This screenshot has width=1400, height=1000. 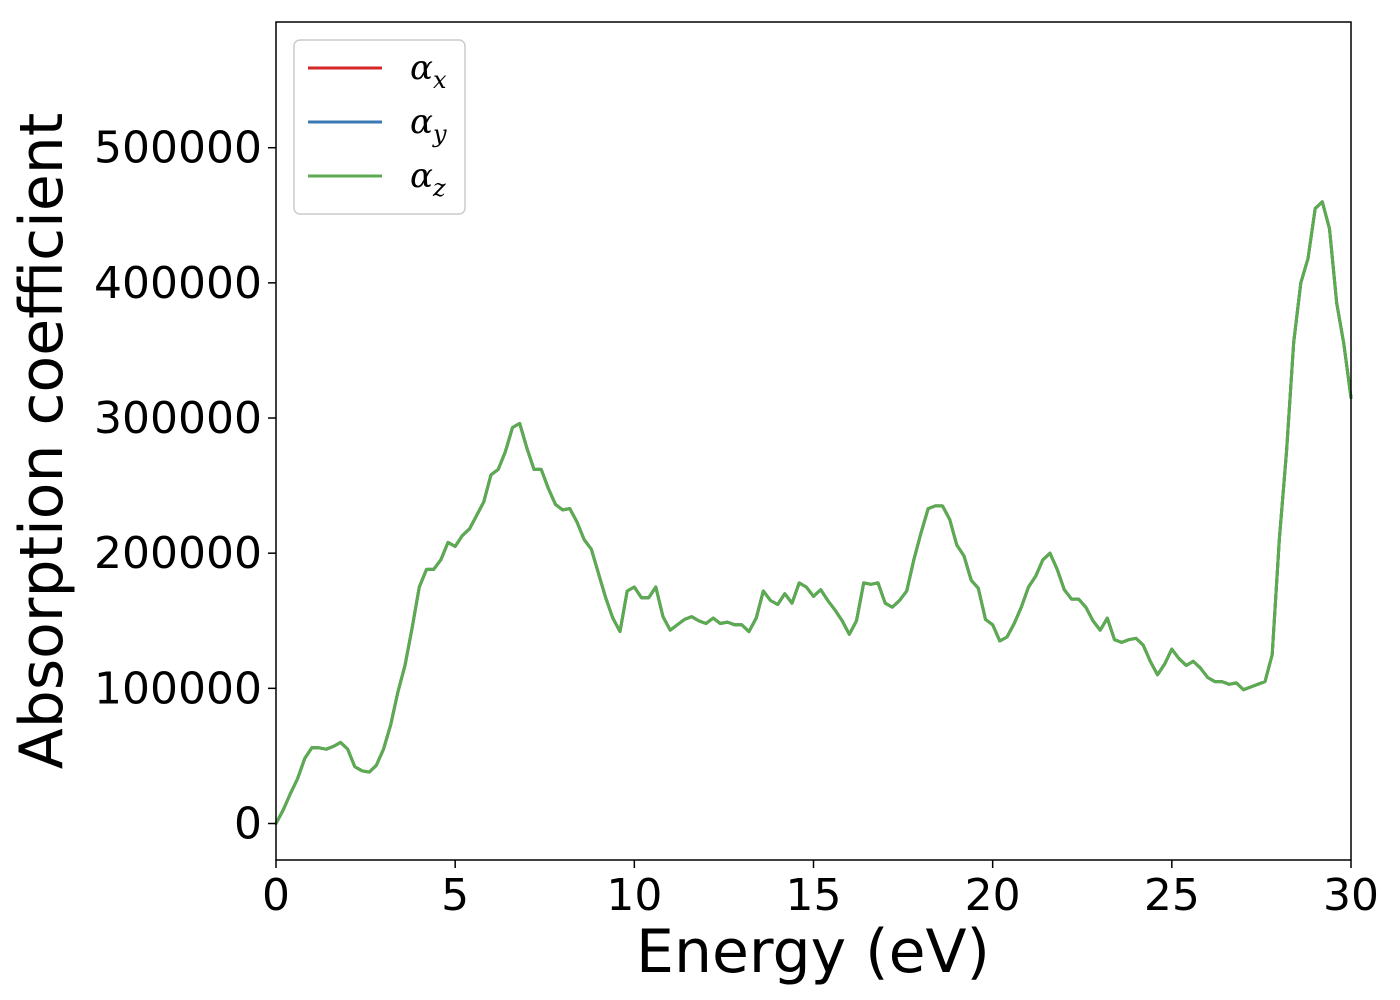 What do you see at coordinates (1172, 895) in the screenshot?
I see `x-tick-label: 25` at bounding box center [1172, 895].